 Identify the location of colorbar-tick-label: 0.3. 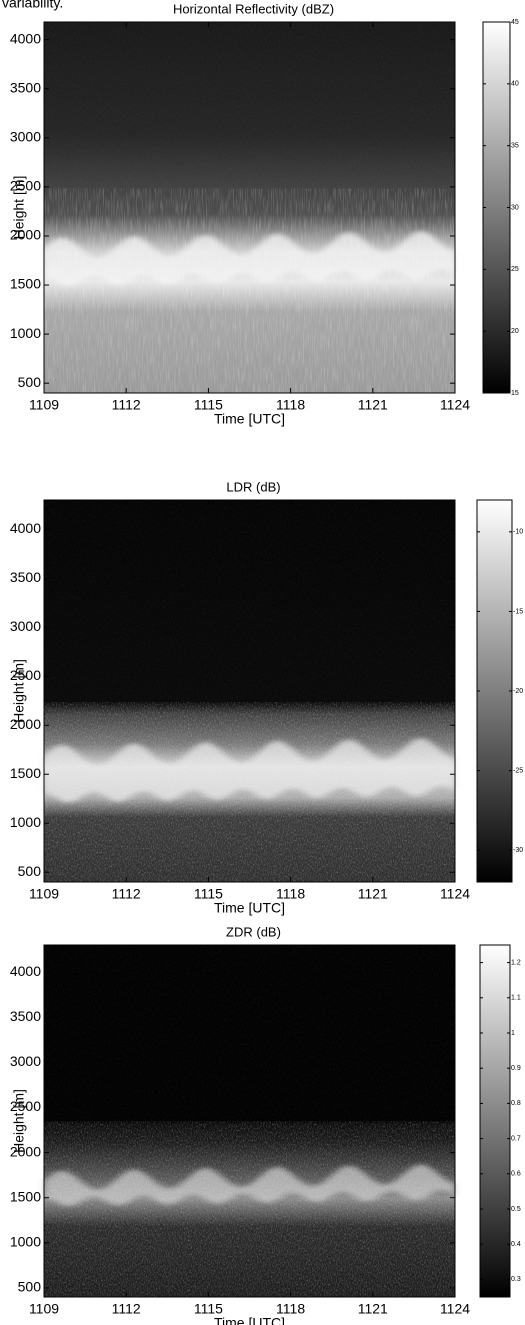
(516, 1279).